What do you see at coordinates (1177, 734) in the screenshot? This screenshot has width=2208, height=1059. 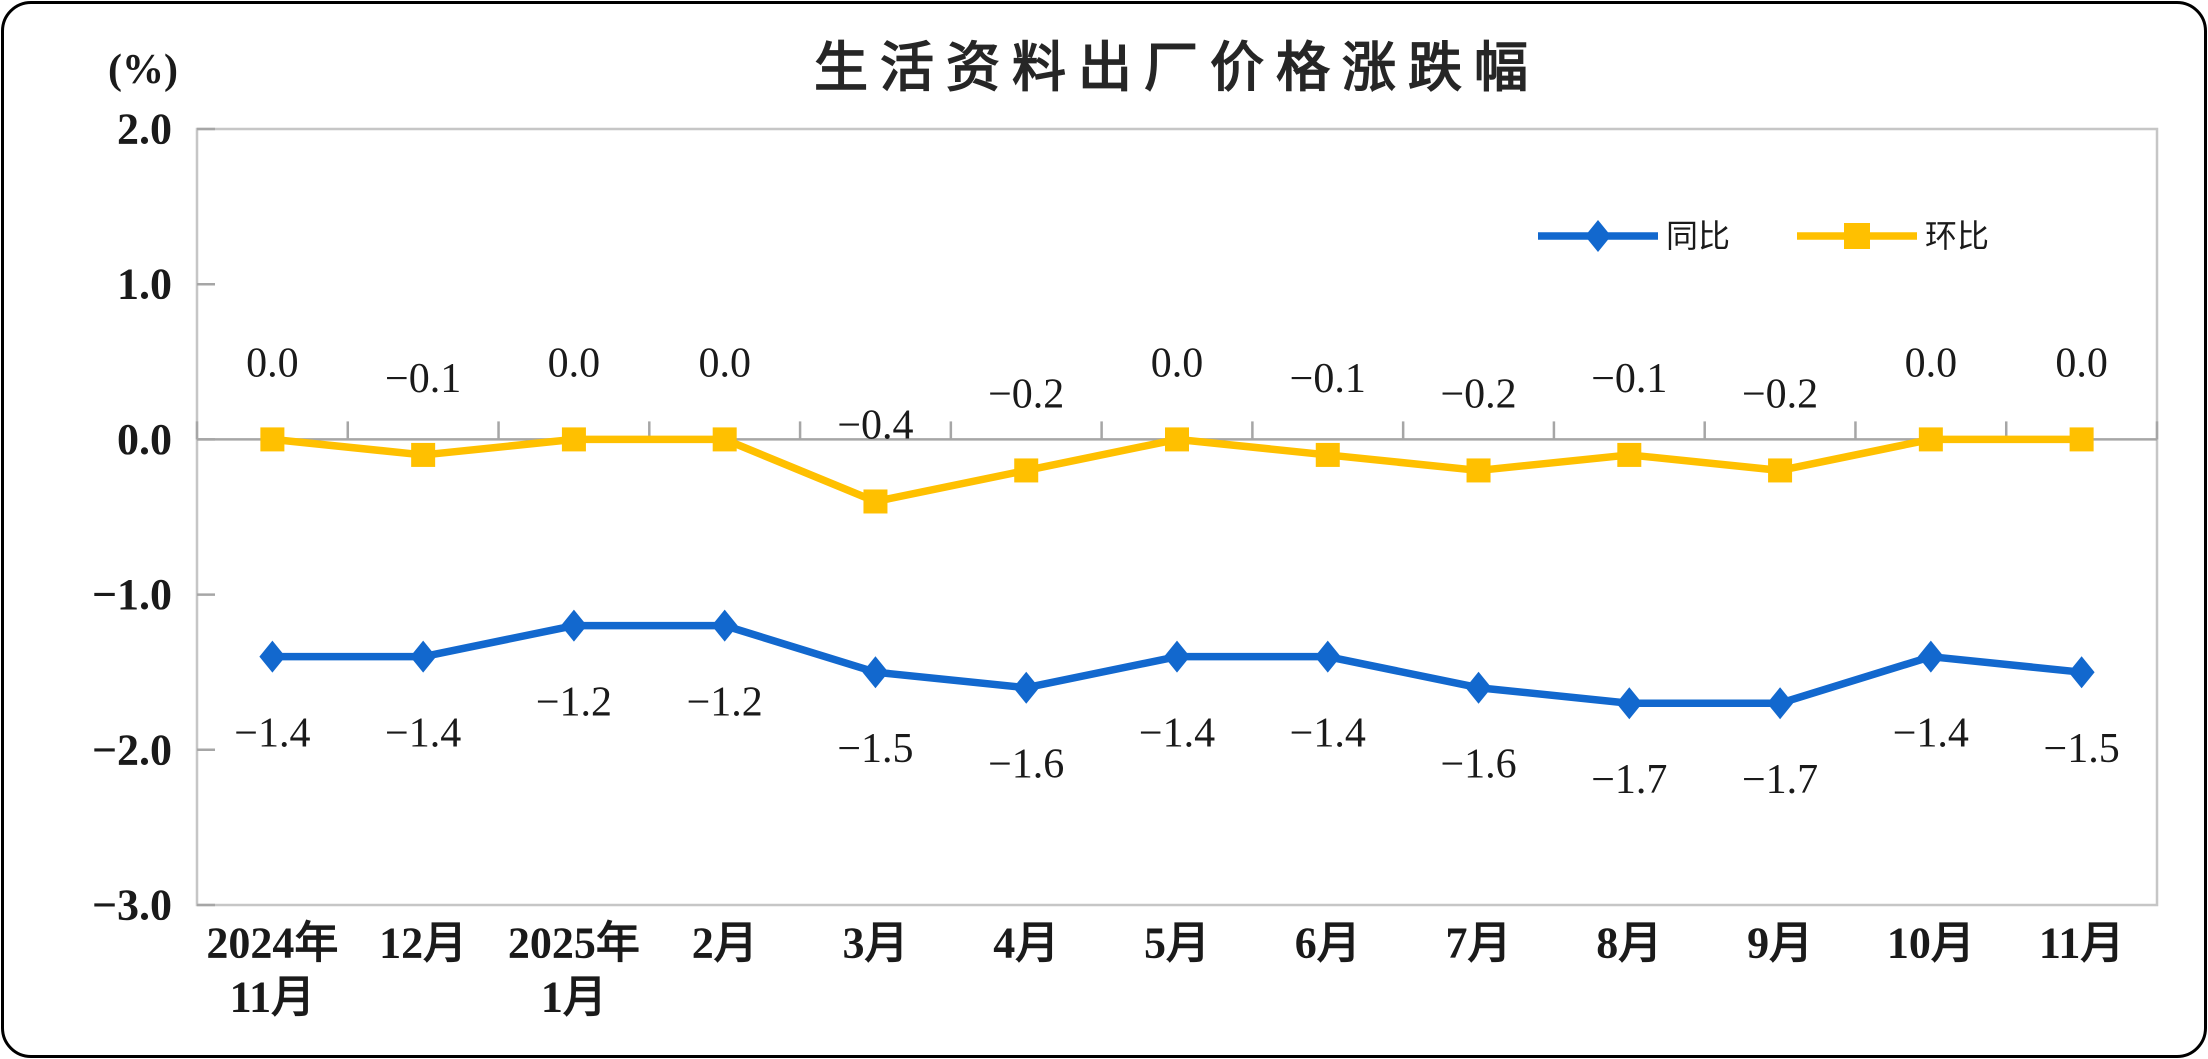 I see `yoy-data-label-6: −1.4` at bounding box center [1177, 734].